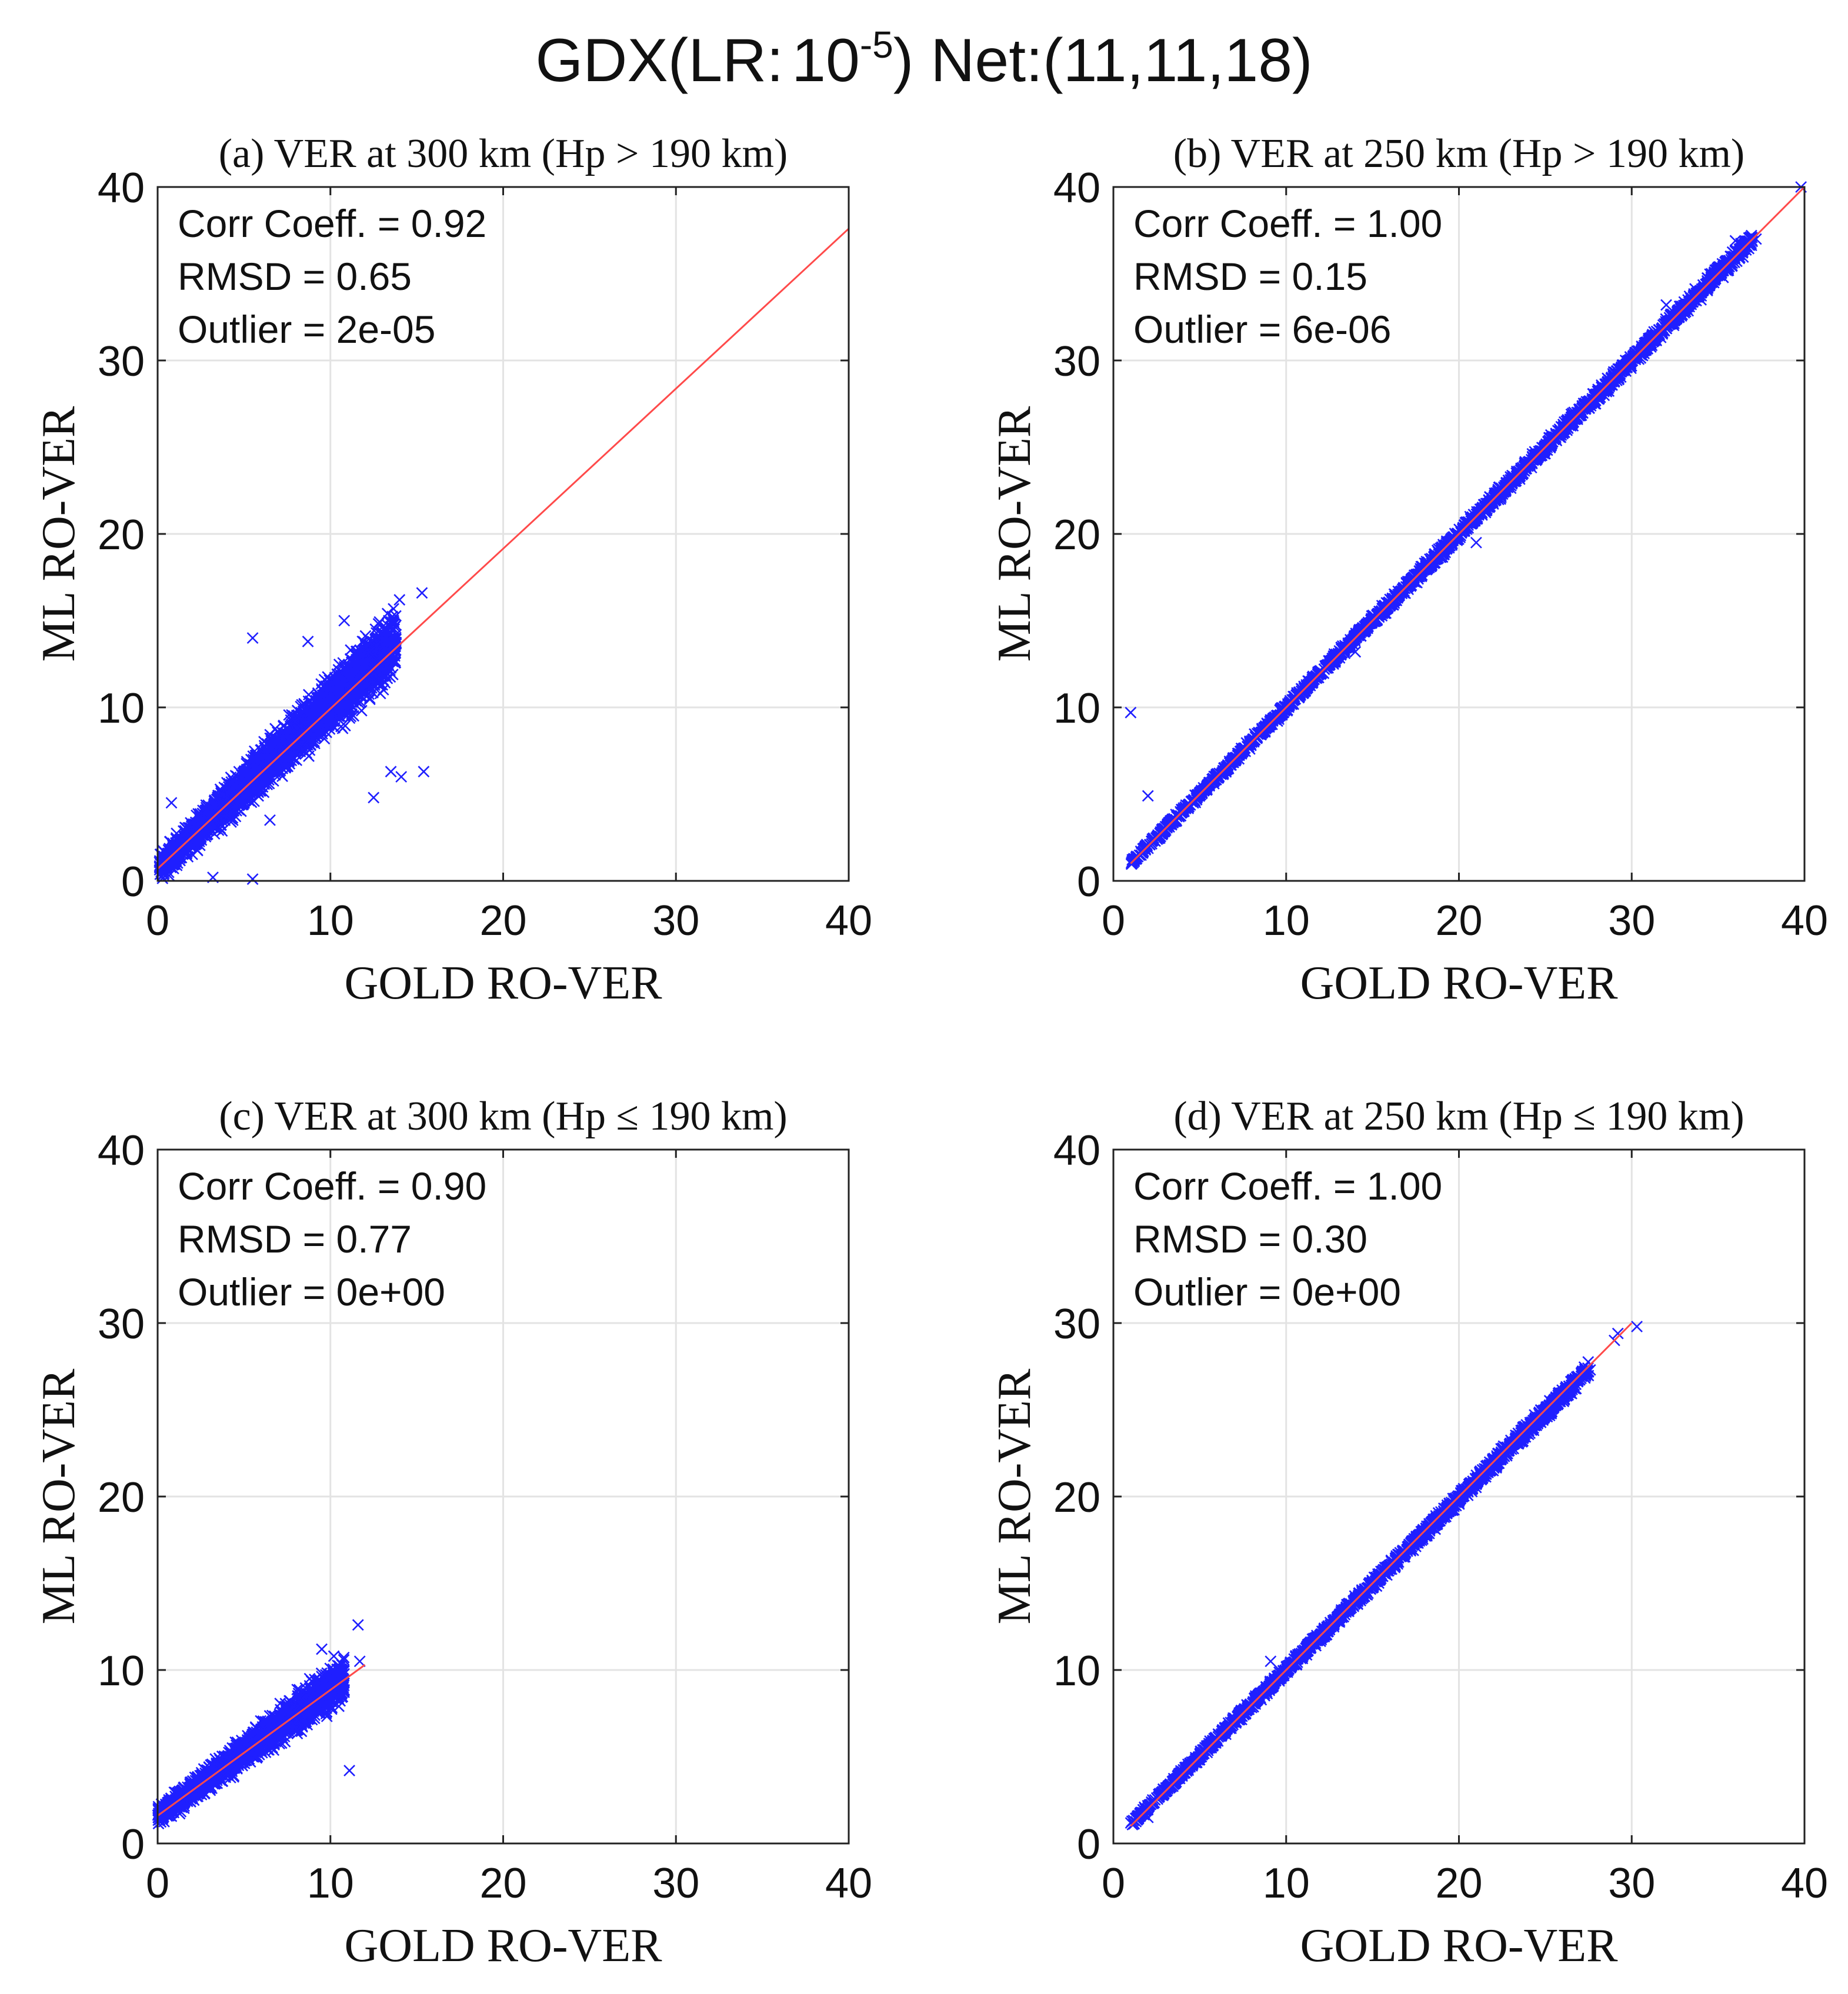  I want to click on x-tick-label: 40, so click(848, 920).